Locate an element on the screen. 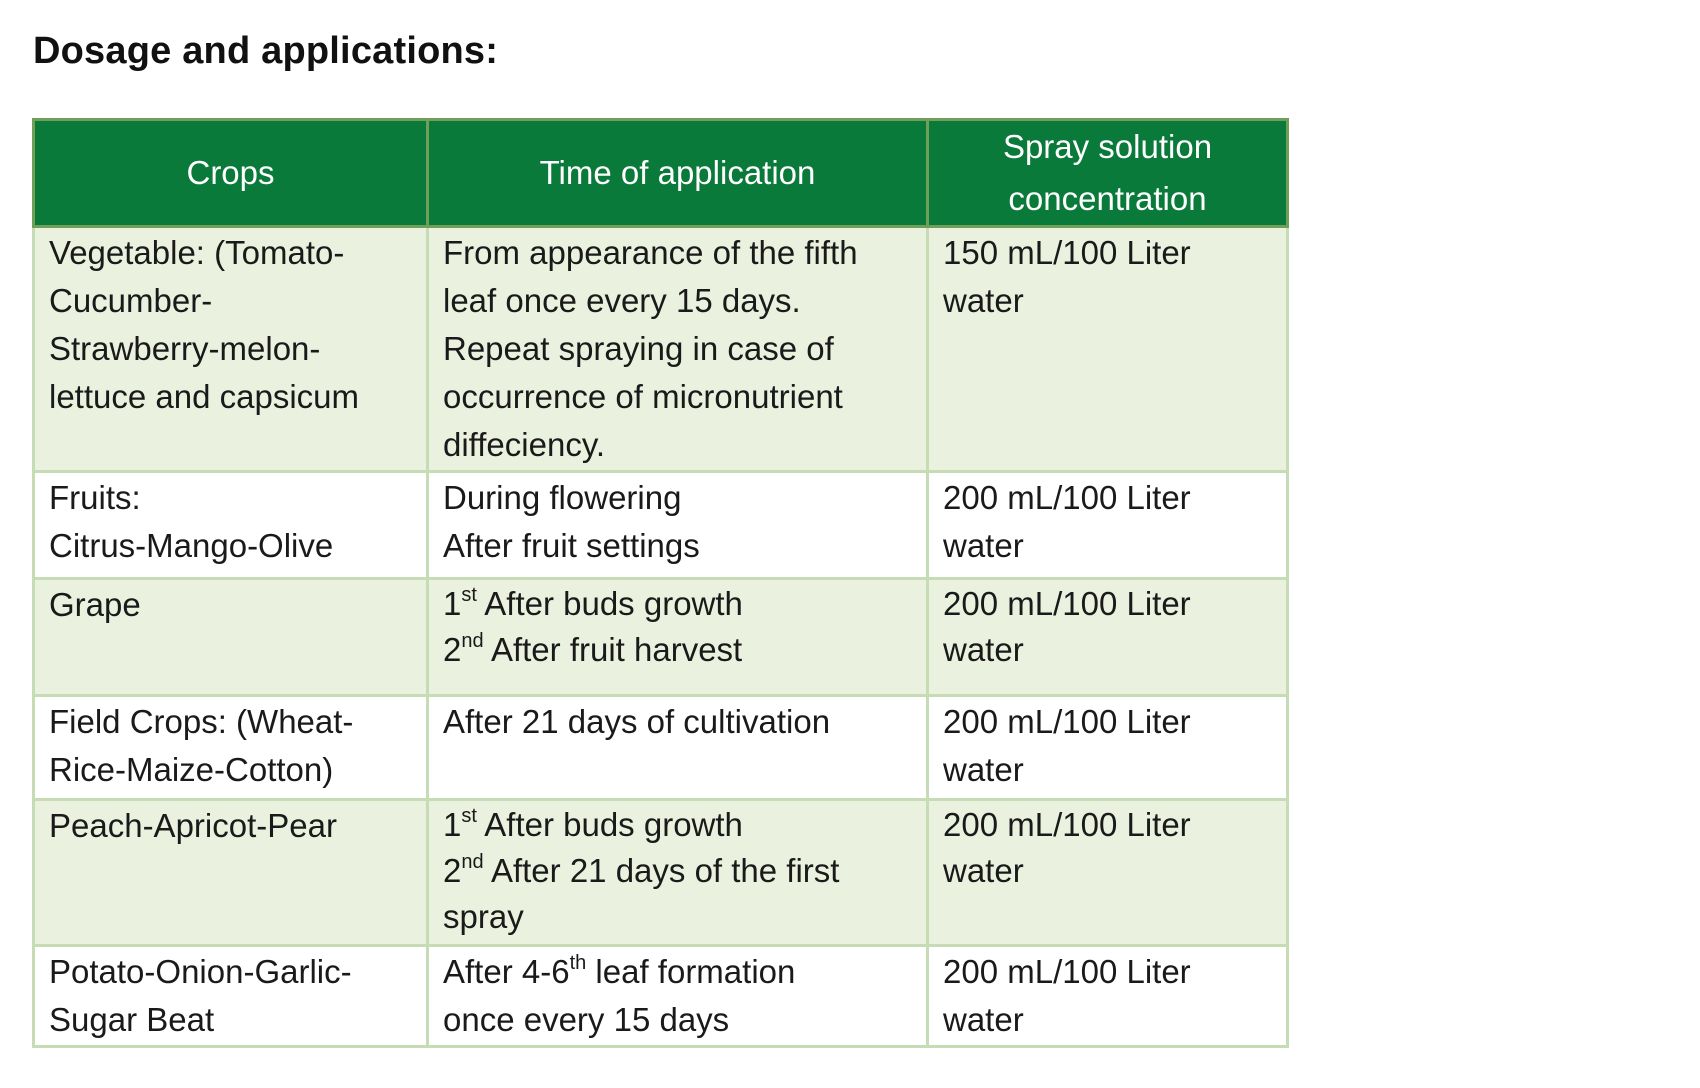  cell-concentration: 150 mL/100 Liter water is located at coordinates (1107, 349).